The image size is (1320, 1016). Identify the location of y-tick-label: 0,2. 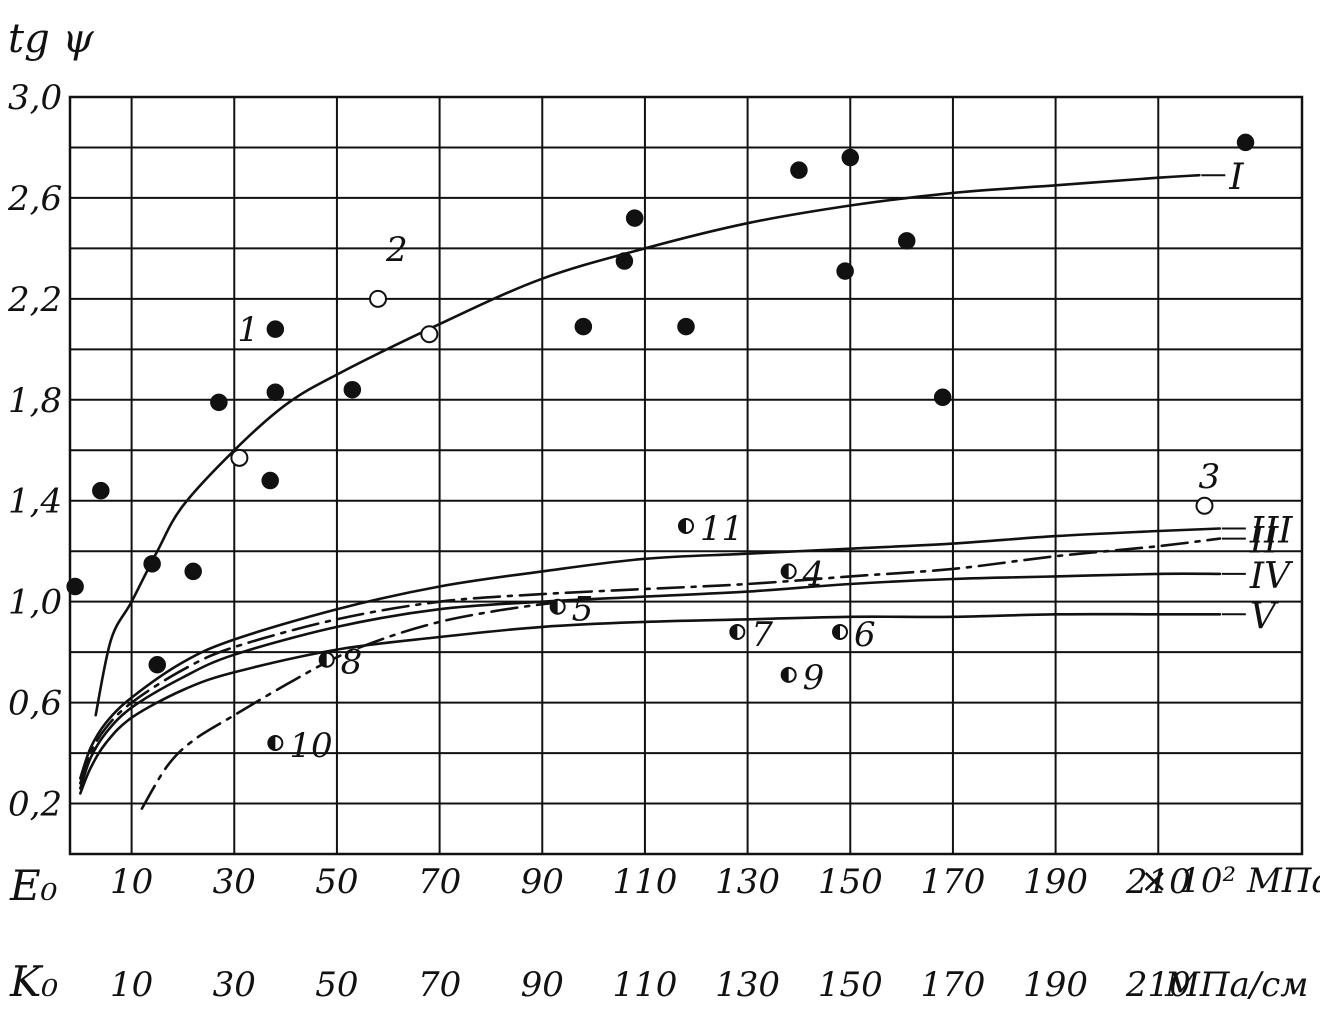
(35, 805).